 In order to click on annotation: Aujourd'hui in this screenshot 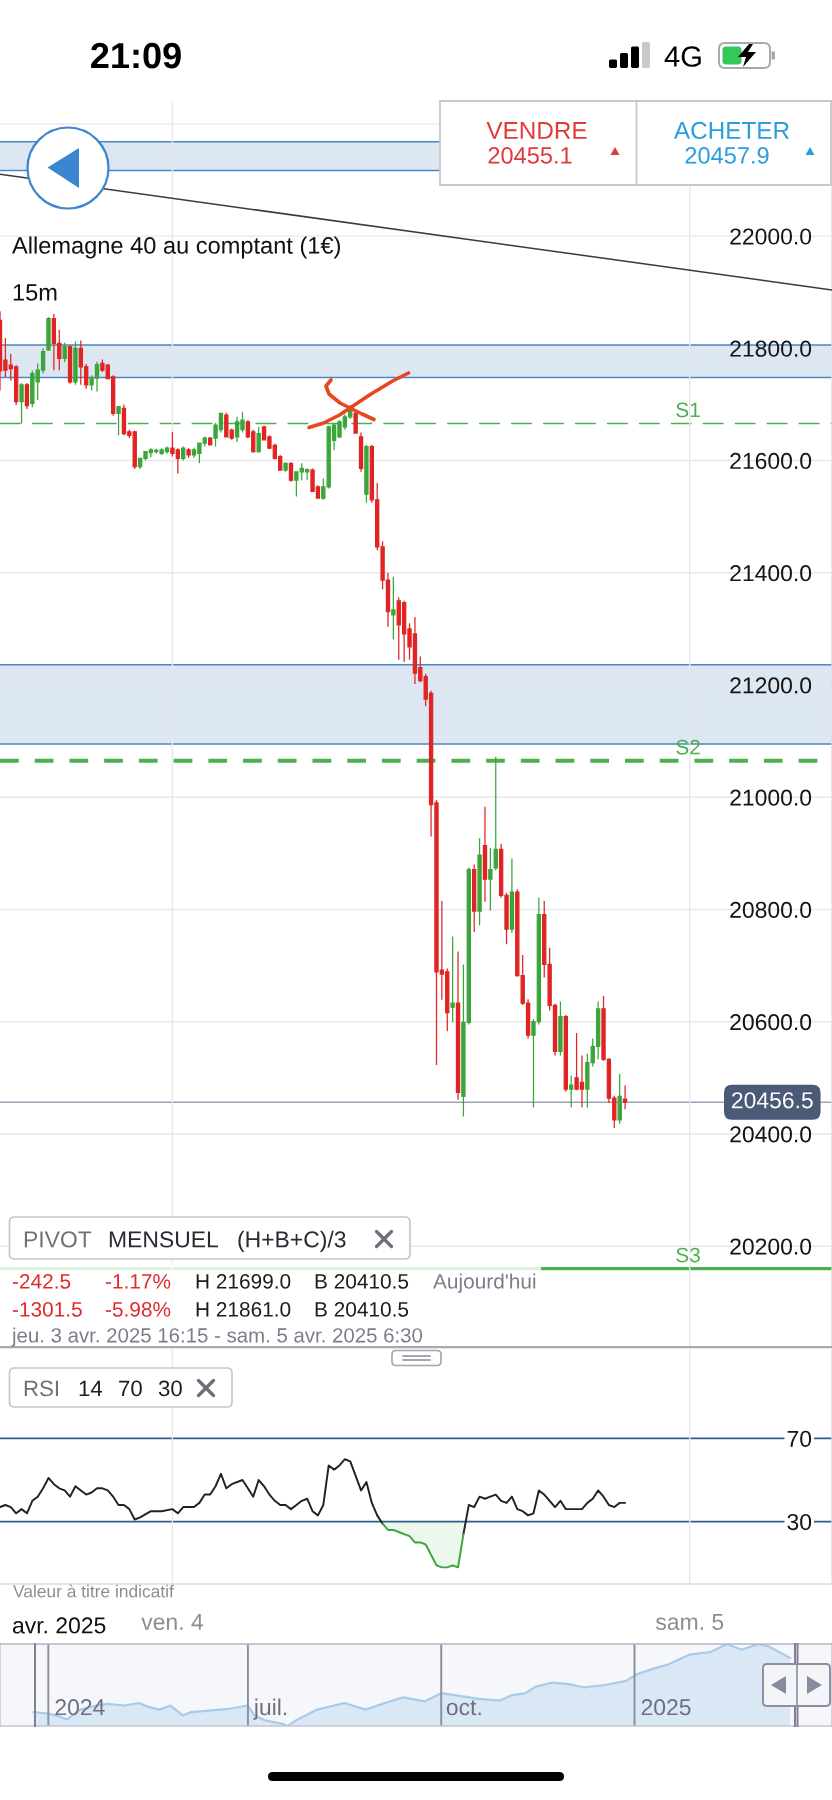, I will do `click(484, 1283)`.